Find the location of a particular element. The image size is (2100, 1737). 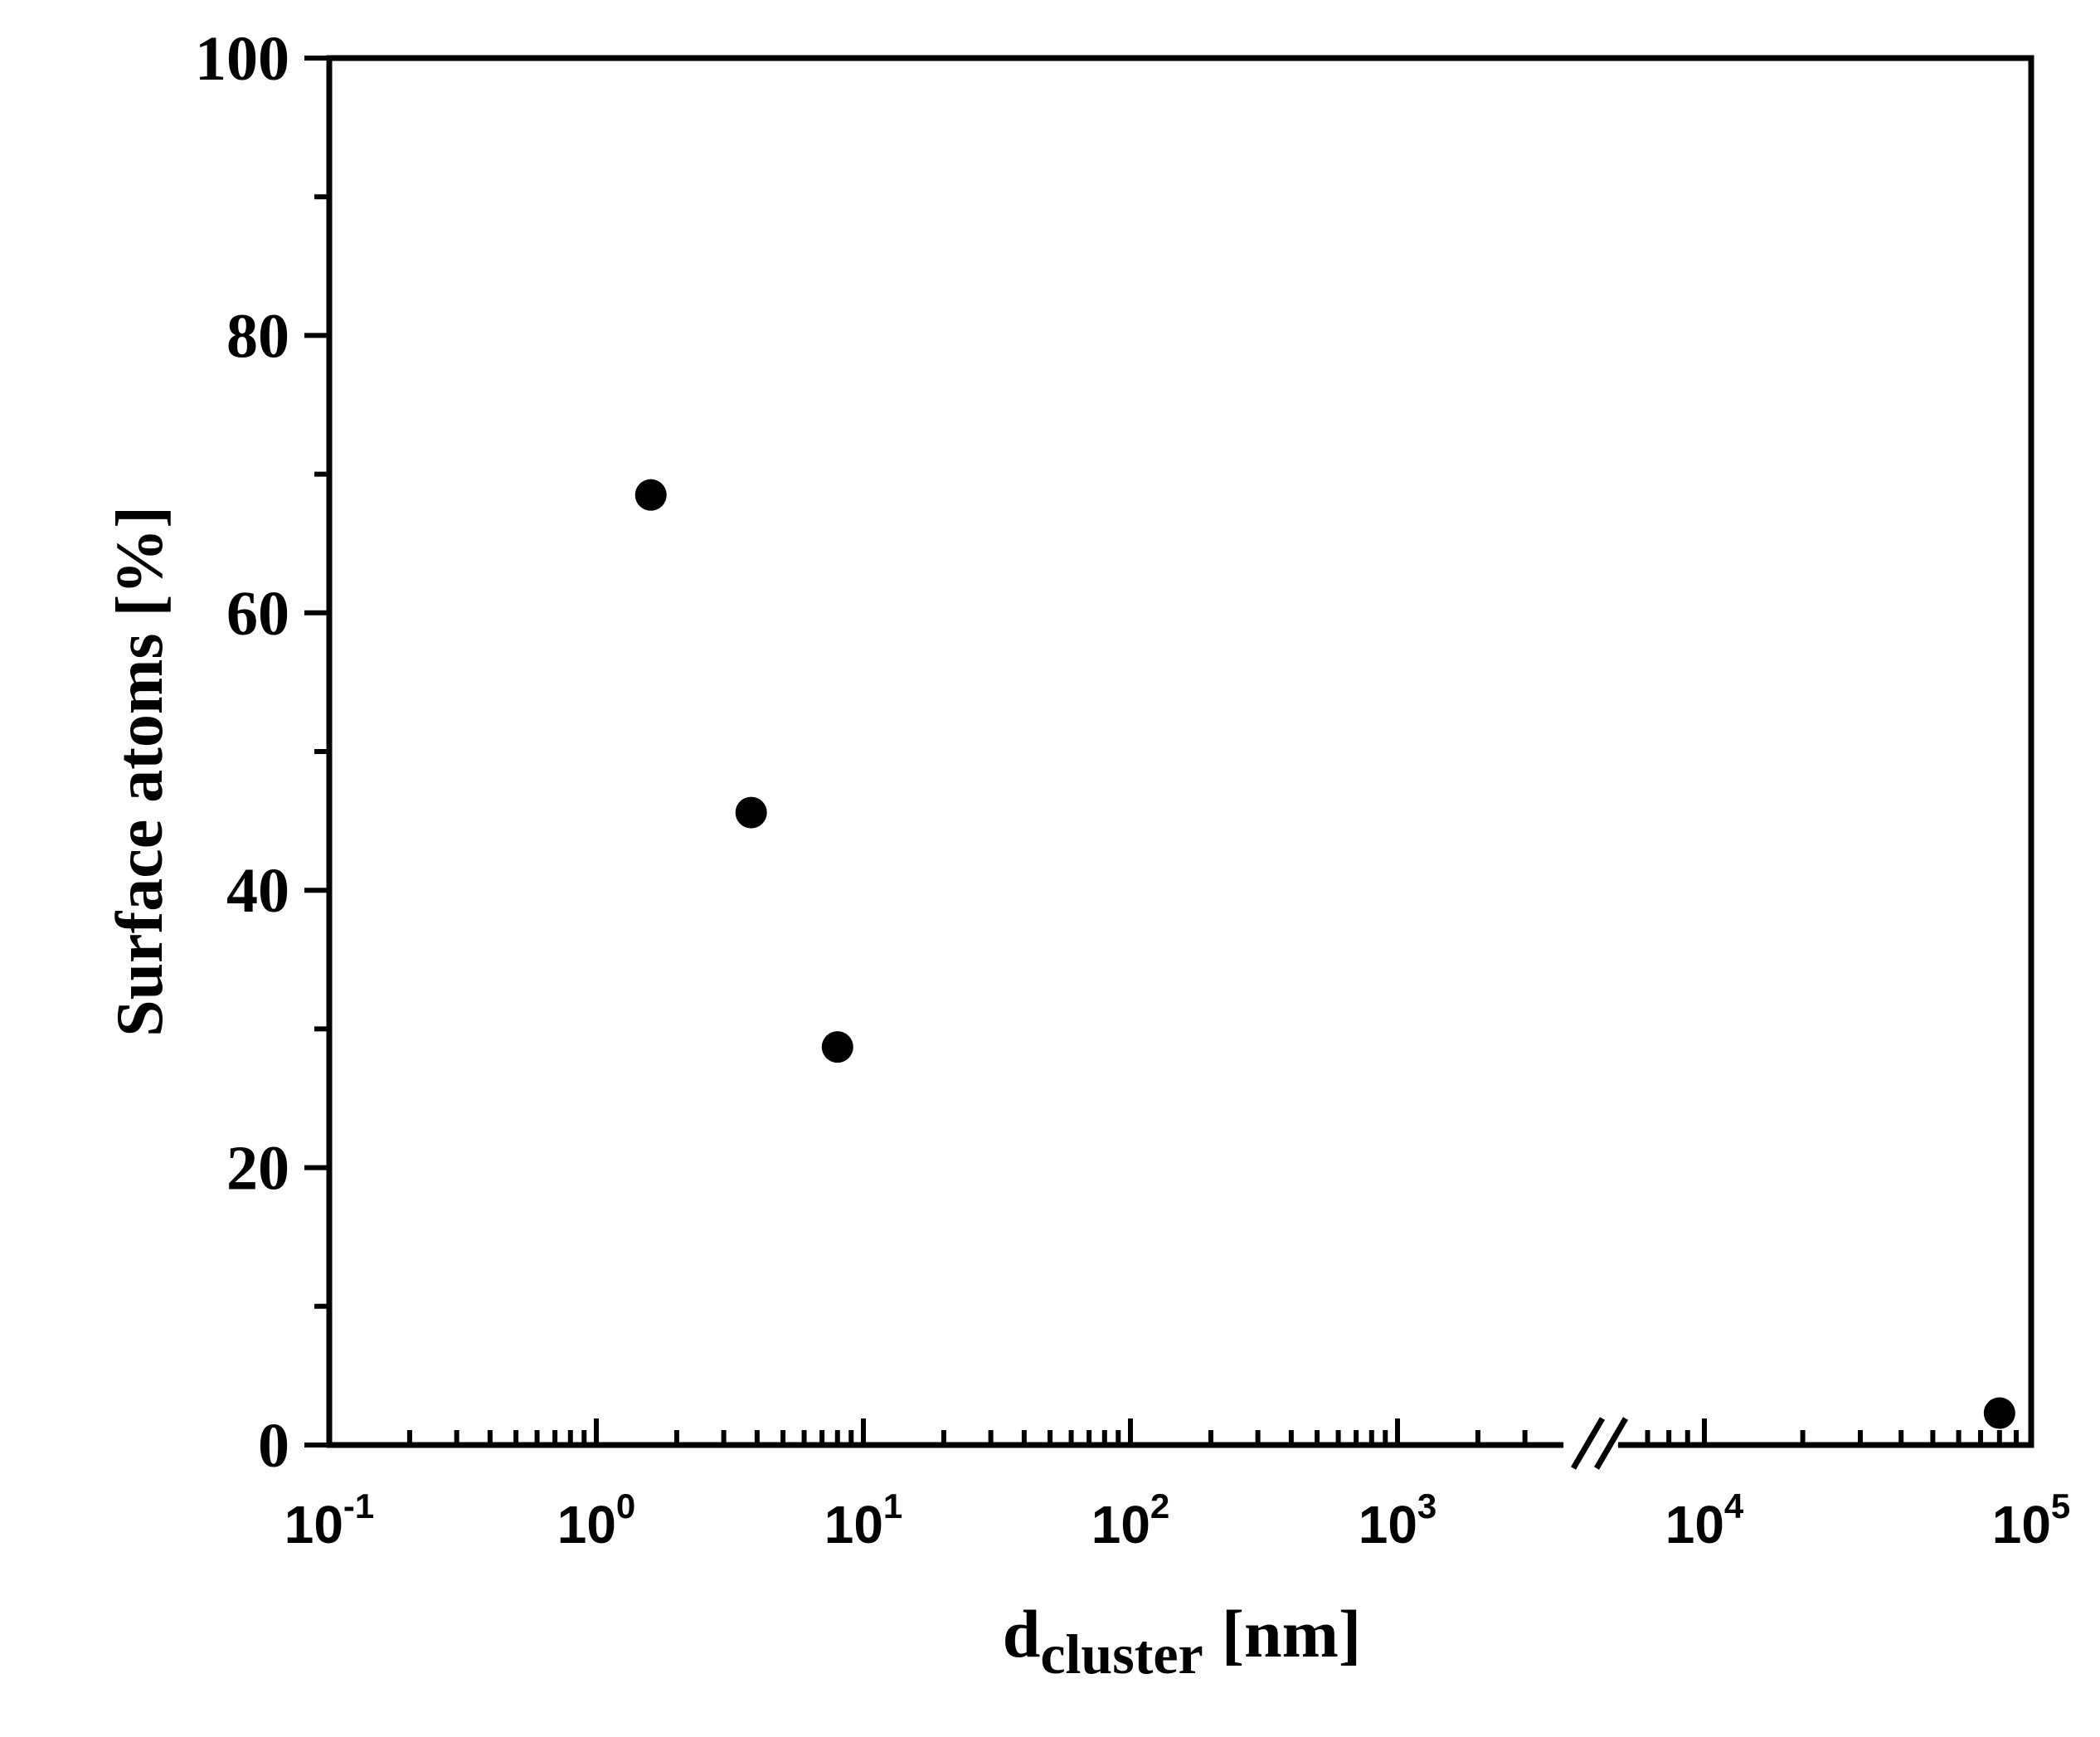

x-axis-label: dcluster [nm] is located at coordinates (1183, 1641).